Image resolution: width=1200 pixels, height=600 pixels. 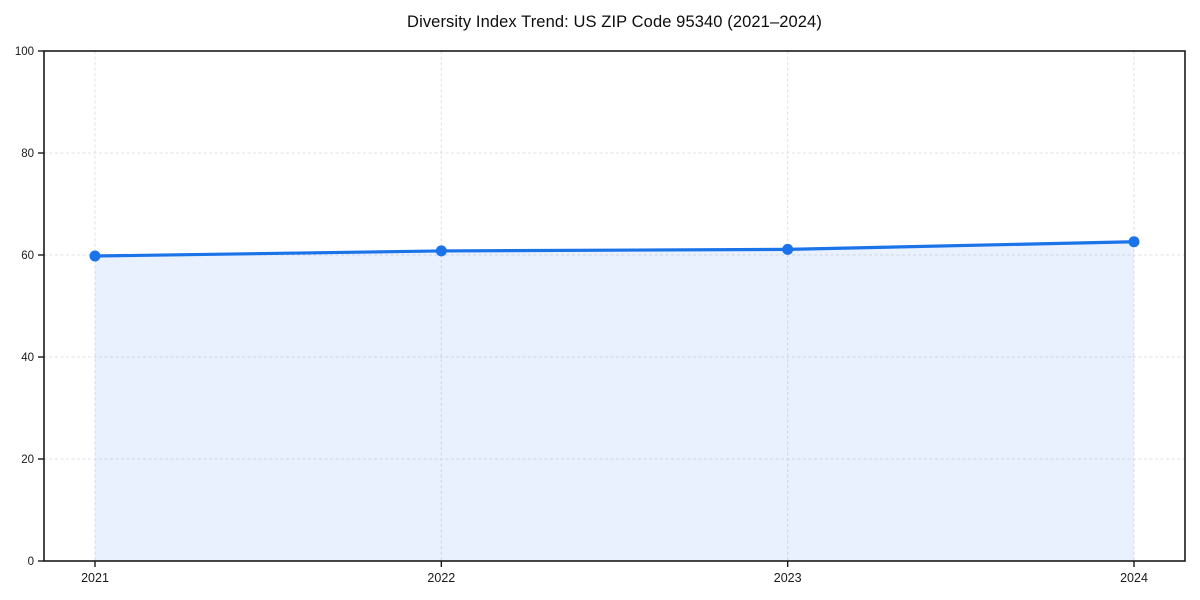 What do you see at coordinates (95, 256) in the screenshot?
I see `data-point-2021` at bounding box center [95, 256].